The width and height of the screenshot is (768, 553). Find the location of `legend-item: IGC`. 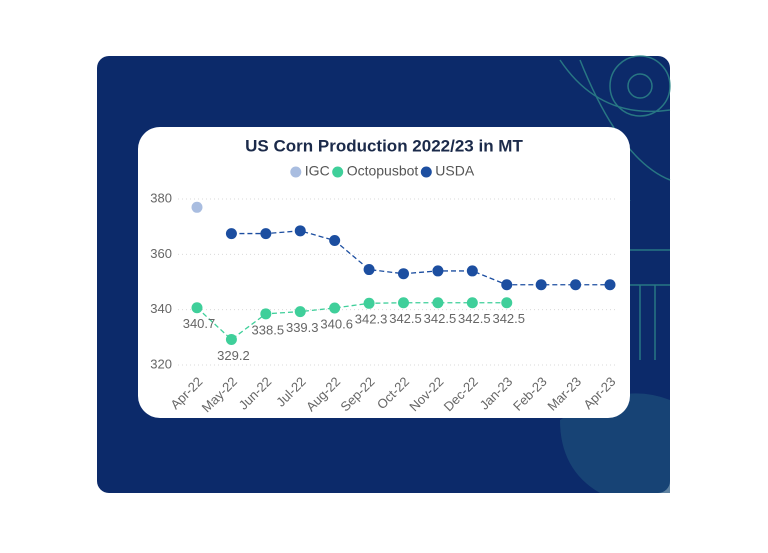

legend-item: IGC is located at coordinates (310, 171).